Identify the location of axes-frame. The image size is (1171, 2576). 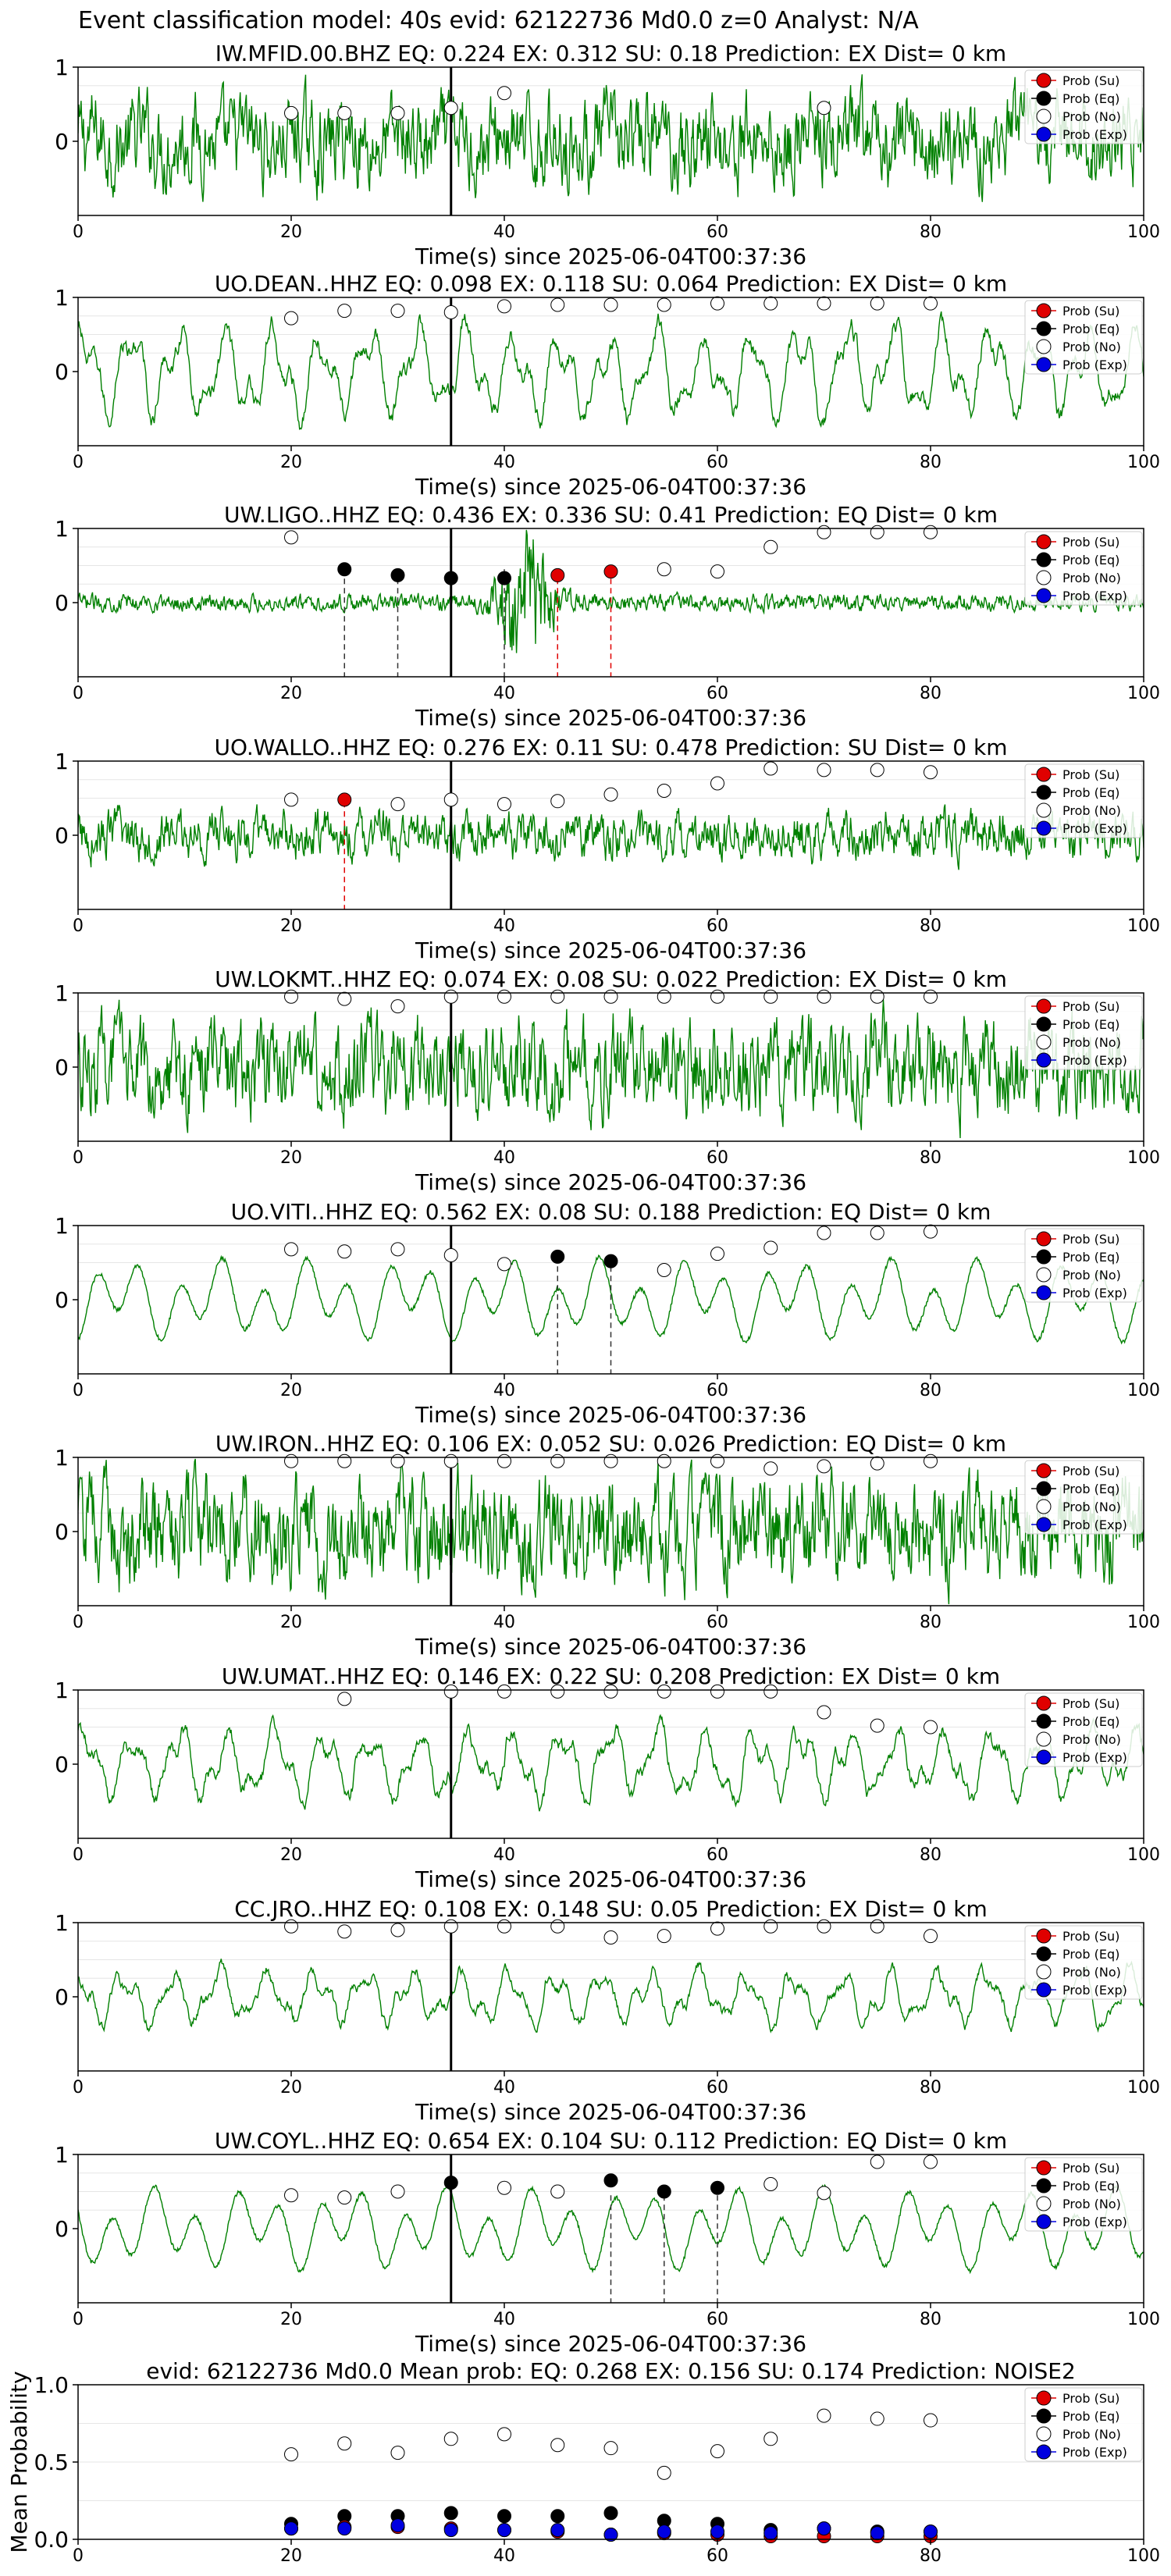
(610, 372).